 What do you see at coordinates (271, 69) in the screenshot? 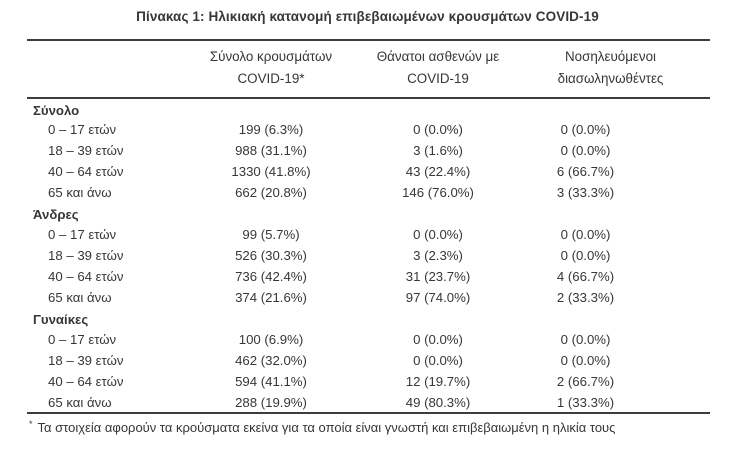
I see `column-header-total-cases: Σύνολο κρουσμάτων COVID-19*` at bounding box center [271, 69].